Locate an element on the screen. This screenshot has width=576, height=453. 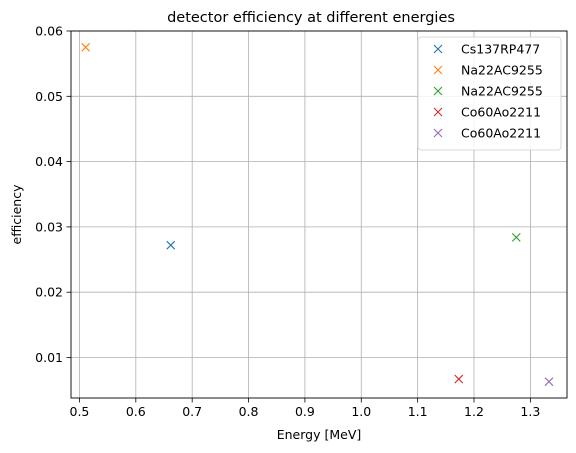
x-tick-label: 0.7 is located at coordinates (192, 411).